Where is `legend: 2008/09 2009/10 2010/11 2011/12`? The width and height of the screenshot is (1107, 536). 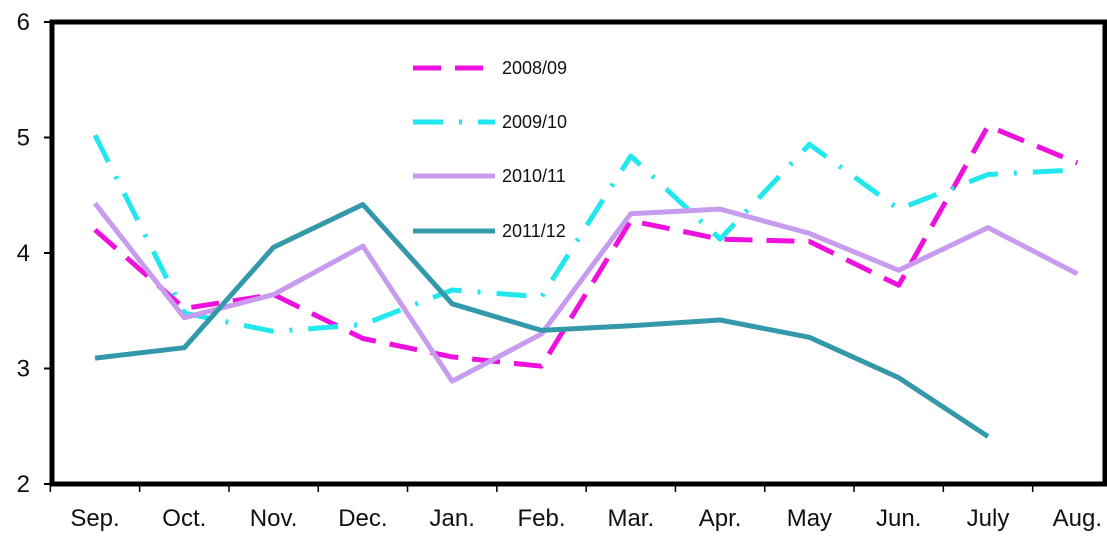
legend: 2008/09 2009/10 2010/11 2011/12 is located at coordinates (490, 149).